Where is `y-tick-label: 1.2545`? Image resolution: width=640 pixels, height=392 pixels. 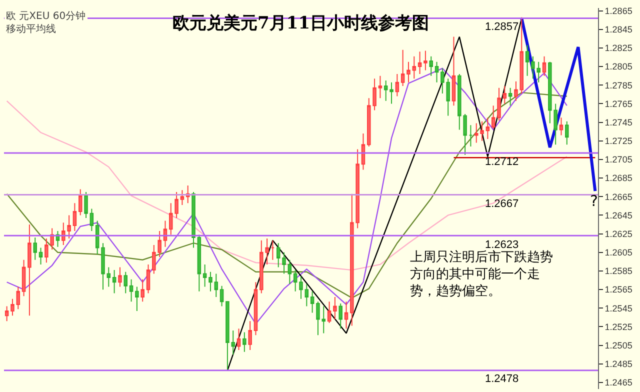 y-tick-label: 1.2545 is located at coordinates (618, 308).